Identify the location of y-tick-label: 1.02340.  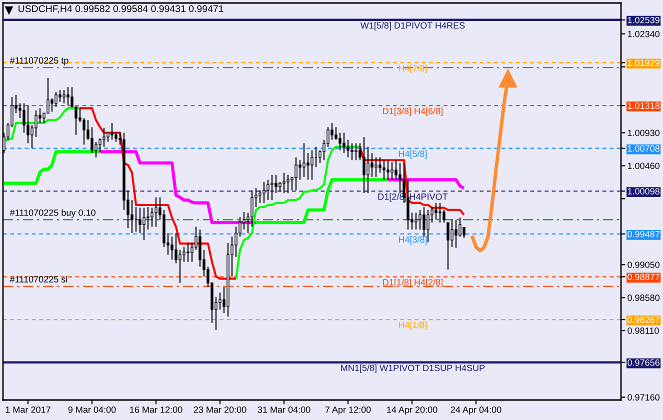
(644, 34).